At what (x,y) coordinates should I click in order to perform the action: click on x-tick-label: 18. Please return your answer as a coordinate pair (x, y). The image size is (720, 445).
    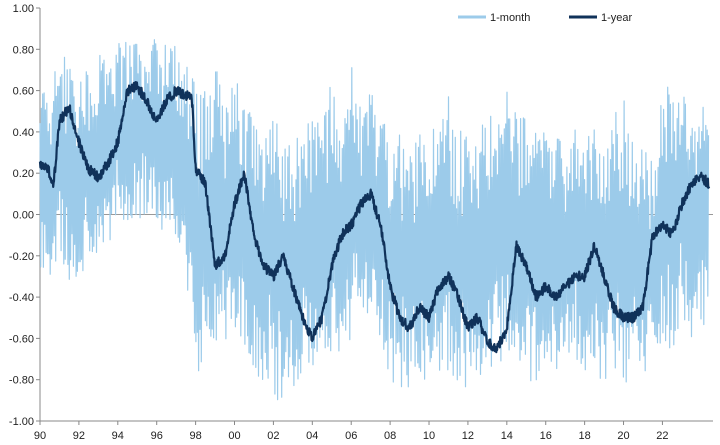
    Looking at the image, I should click on (584, 436).